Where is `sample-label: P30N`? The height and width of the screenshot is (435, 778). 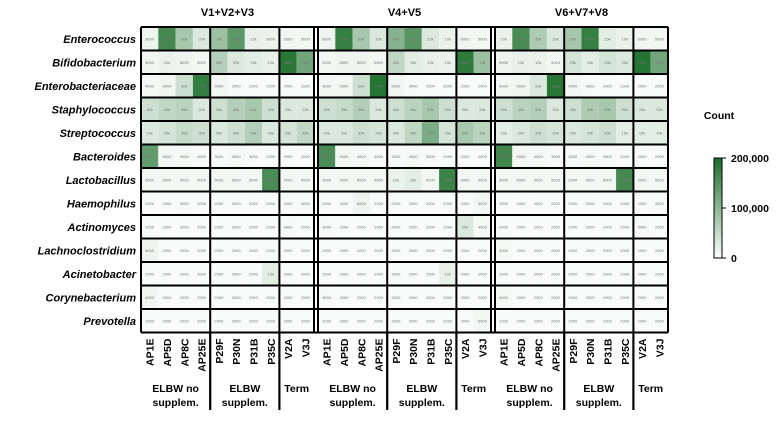 sample-label: P30N is located at coordinates (591, 352).